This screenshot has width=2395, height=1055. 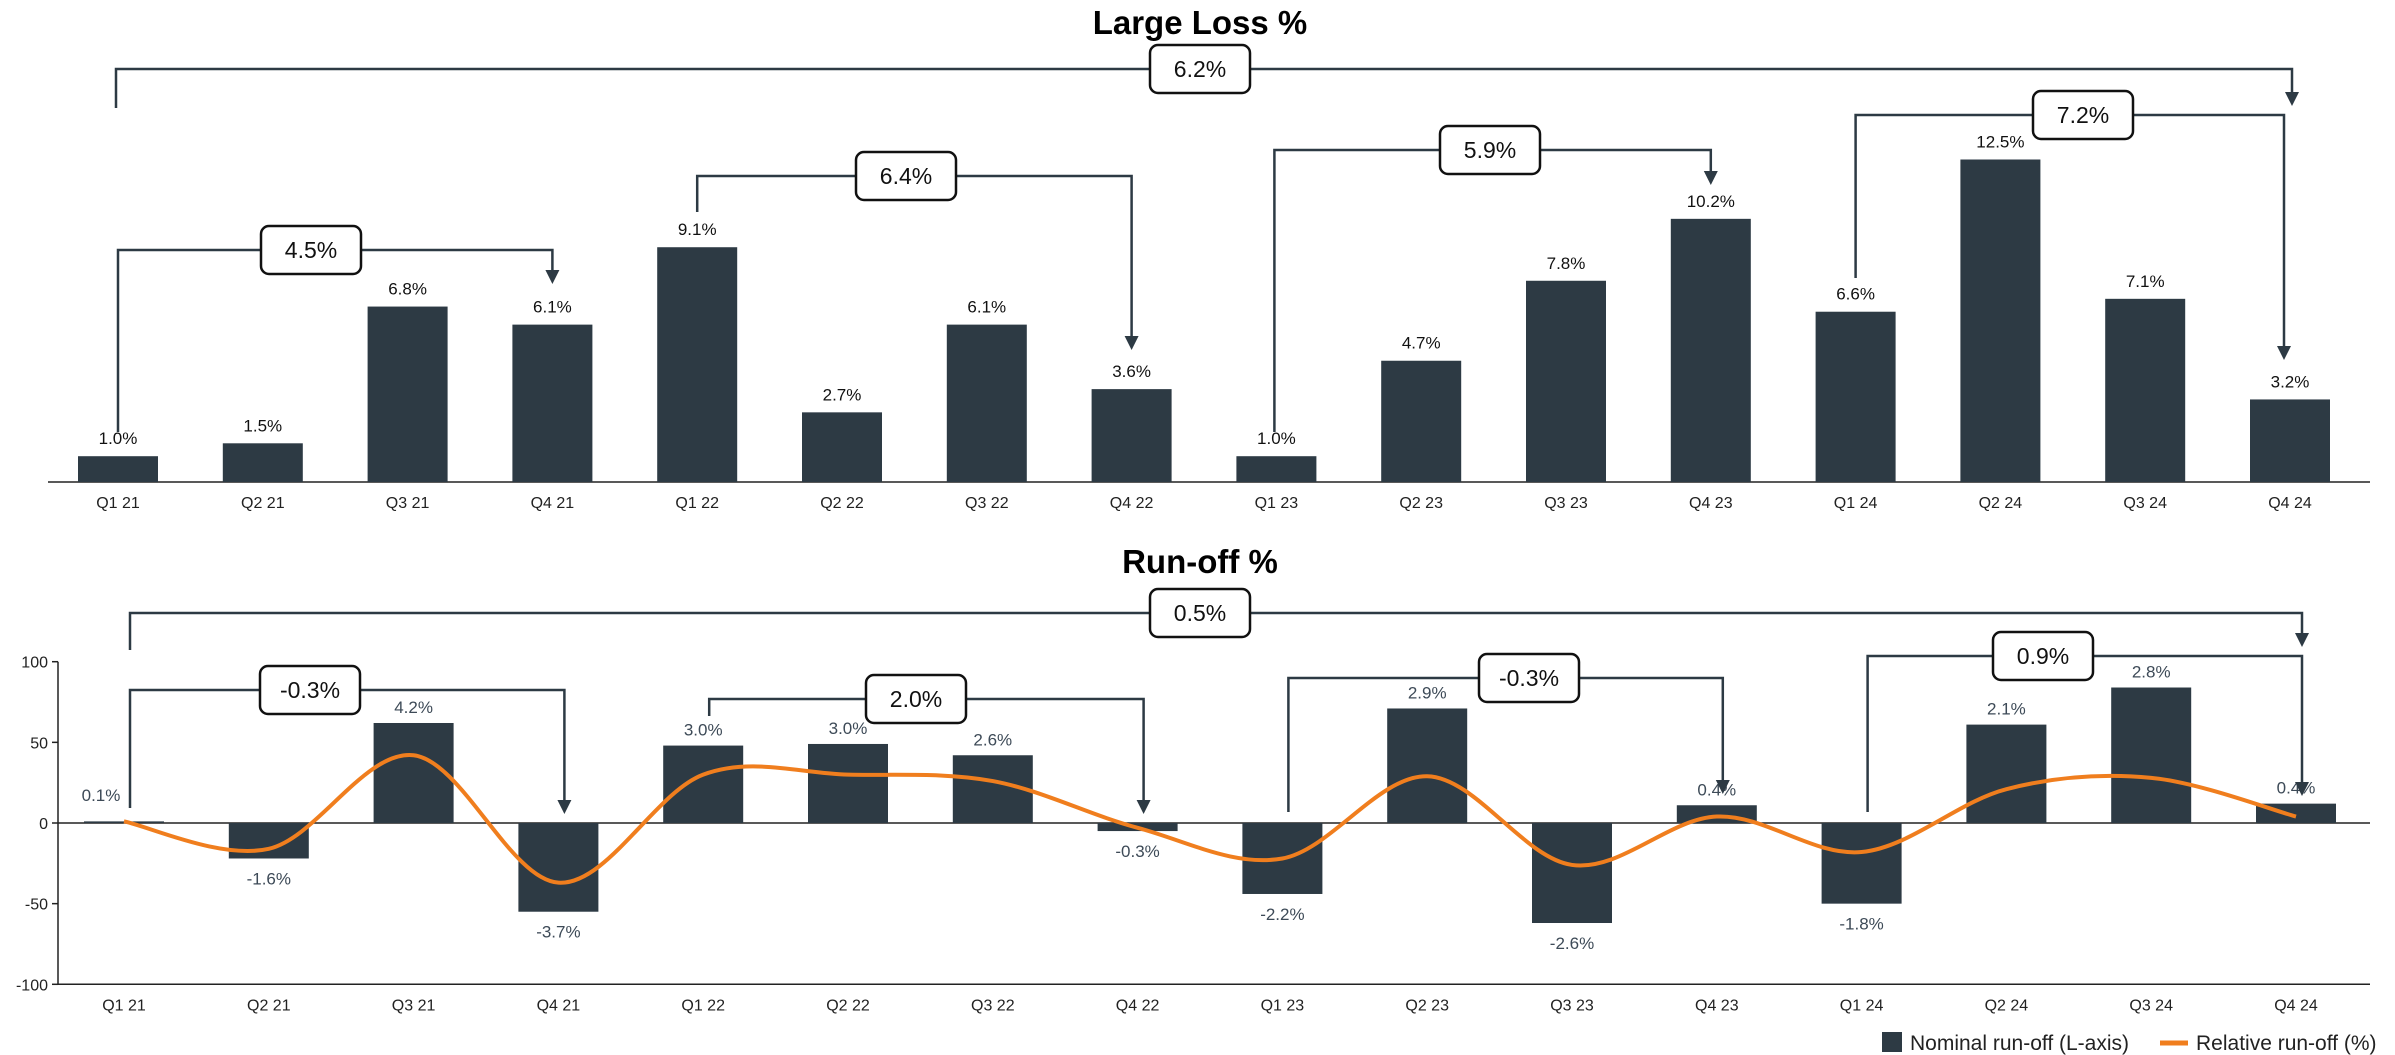 I want to click on top-3-callout-box, so click(x=1490, y=150).